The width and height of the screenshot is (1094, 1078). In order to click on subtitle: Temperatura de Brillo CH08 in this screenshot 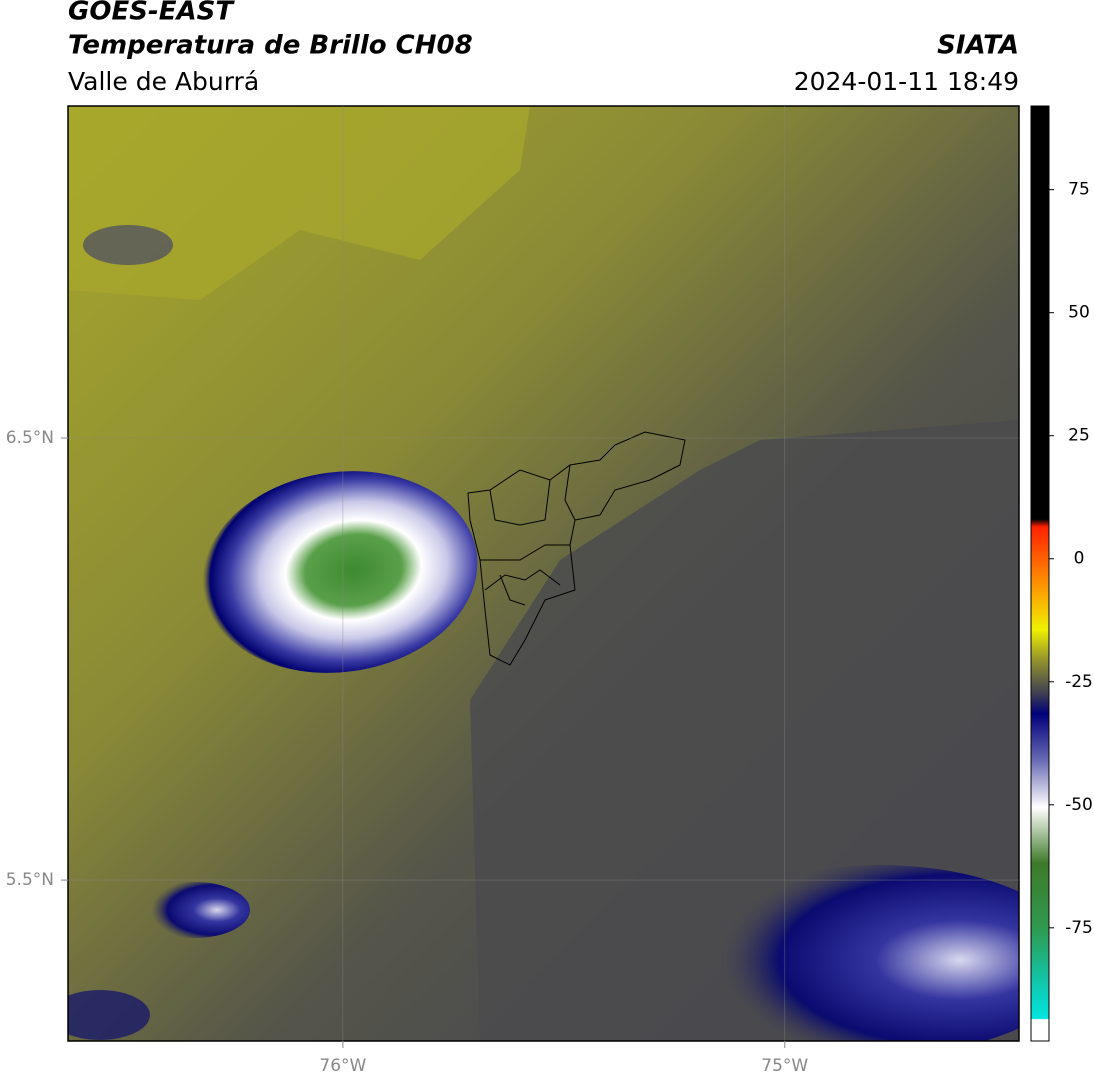, I will do `click(270, 46)`.